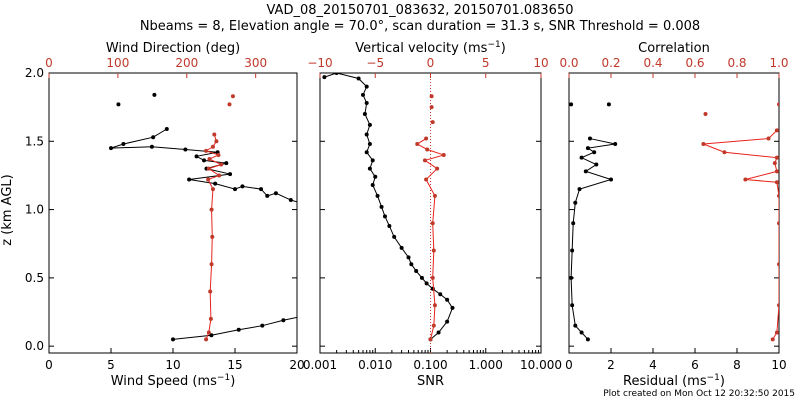 This screenshot has width=800, height=400. What do you see at coordinates (736, 63) in the screenshot?
I see `top-tick-label: 0.8` at bounding box center [736, 63].